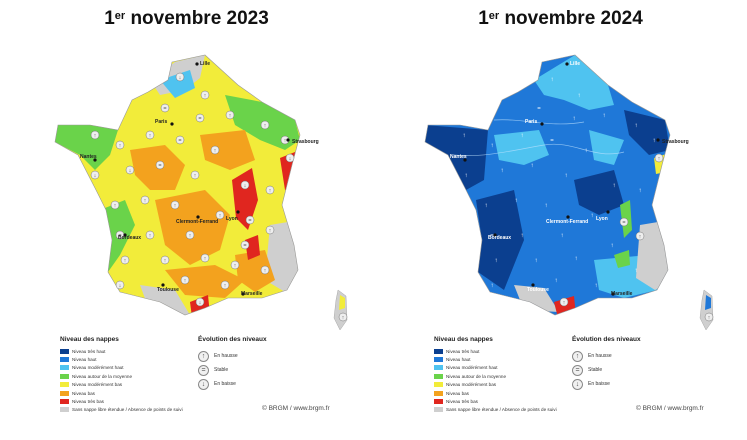 This screenshot has height=440, width=747. I want to click on evolution-item: ↓ En baisse, so click(243, 384).